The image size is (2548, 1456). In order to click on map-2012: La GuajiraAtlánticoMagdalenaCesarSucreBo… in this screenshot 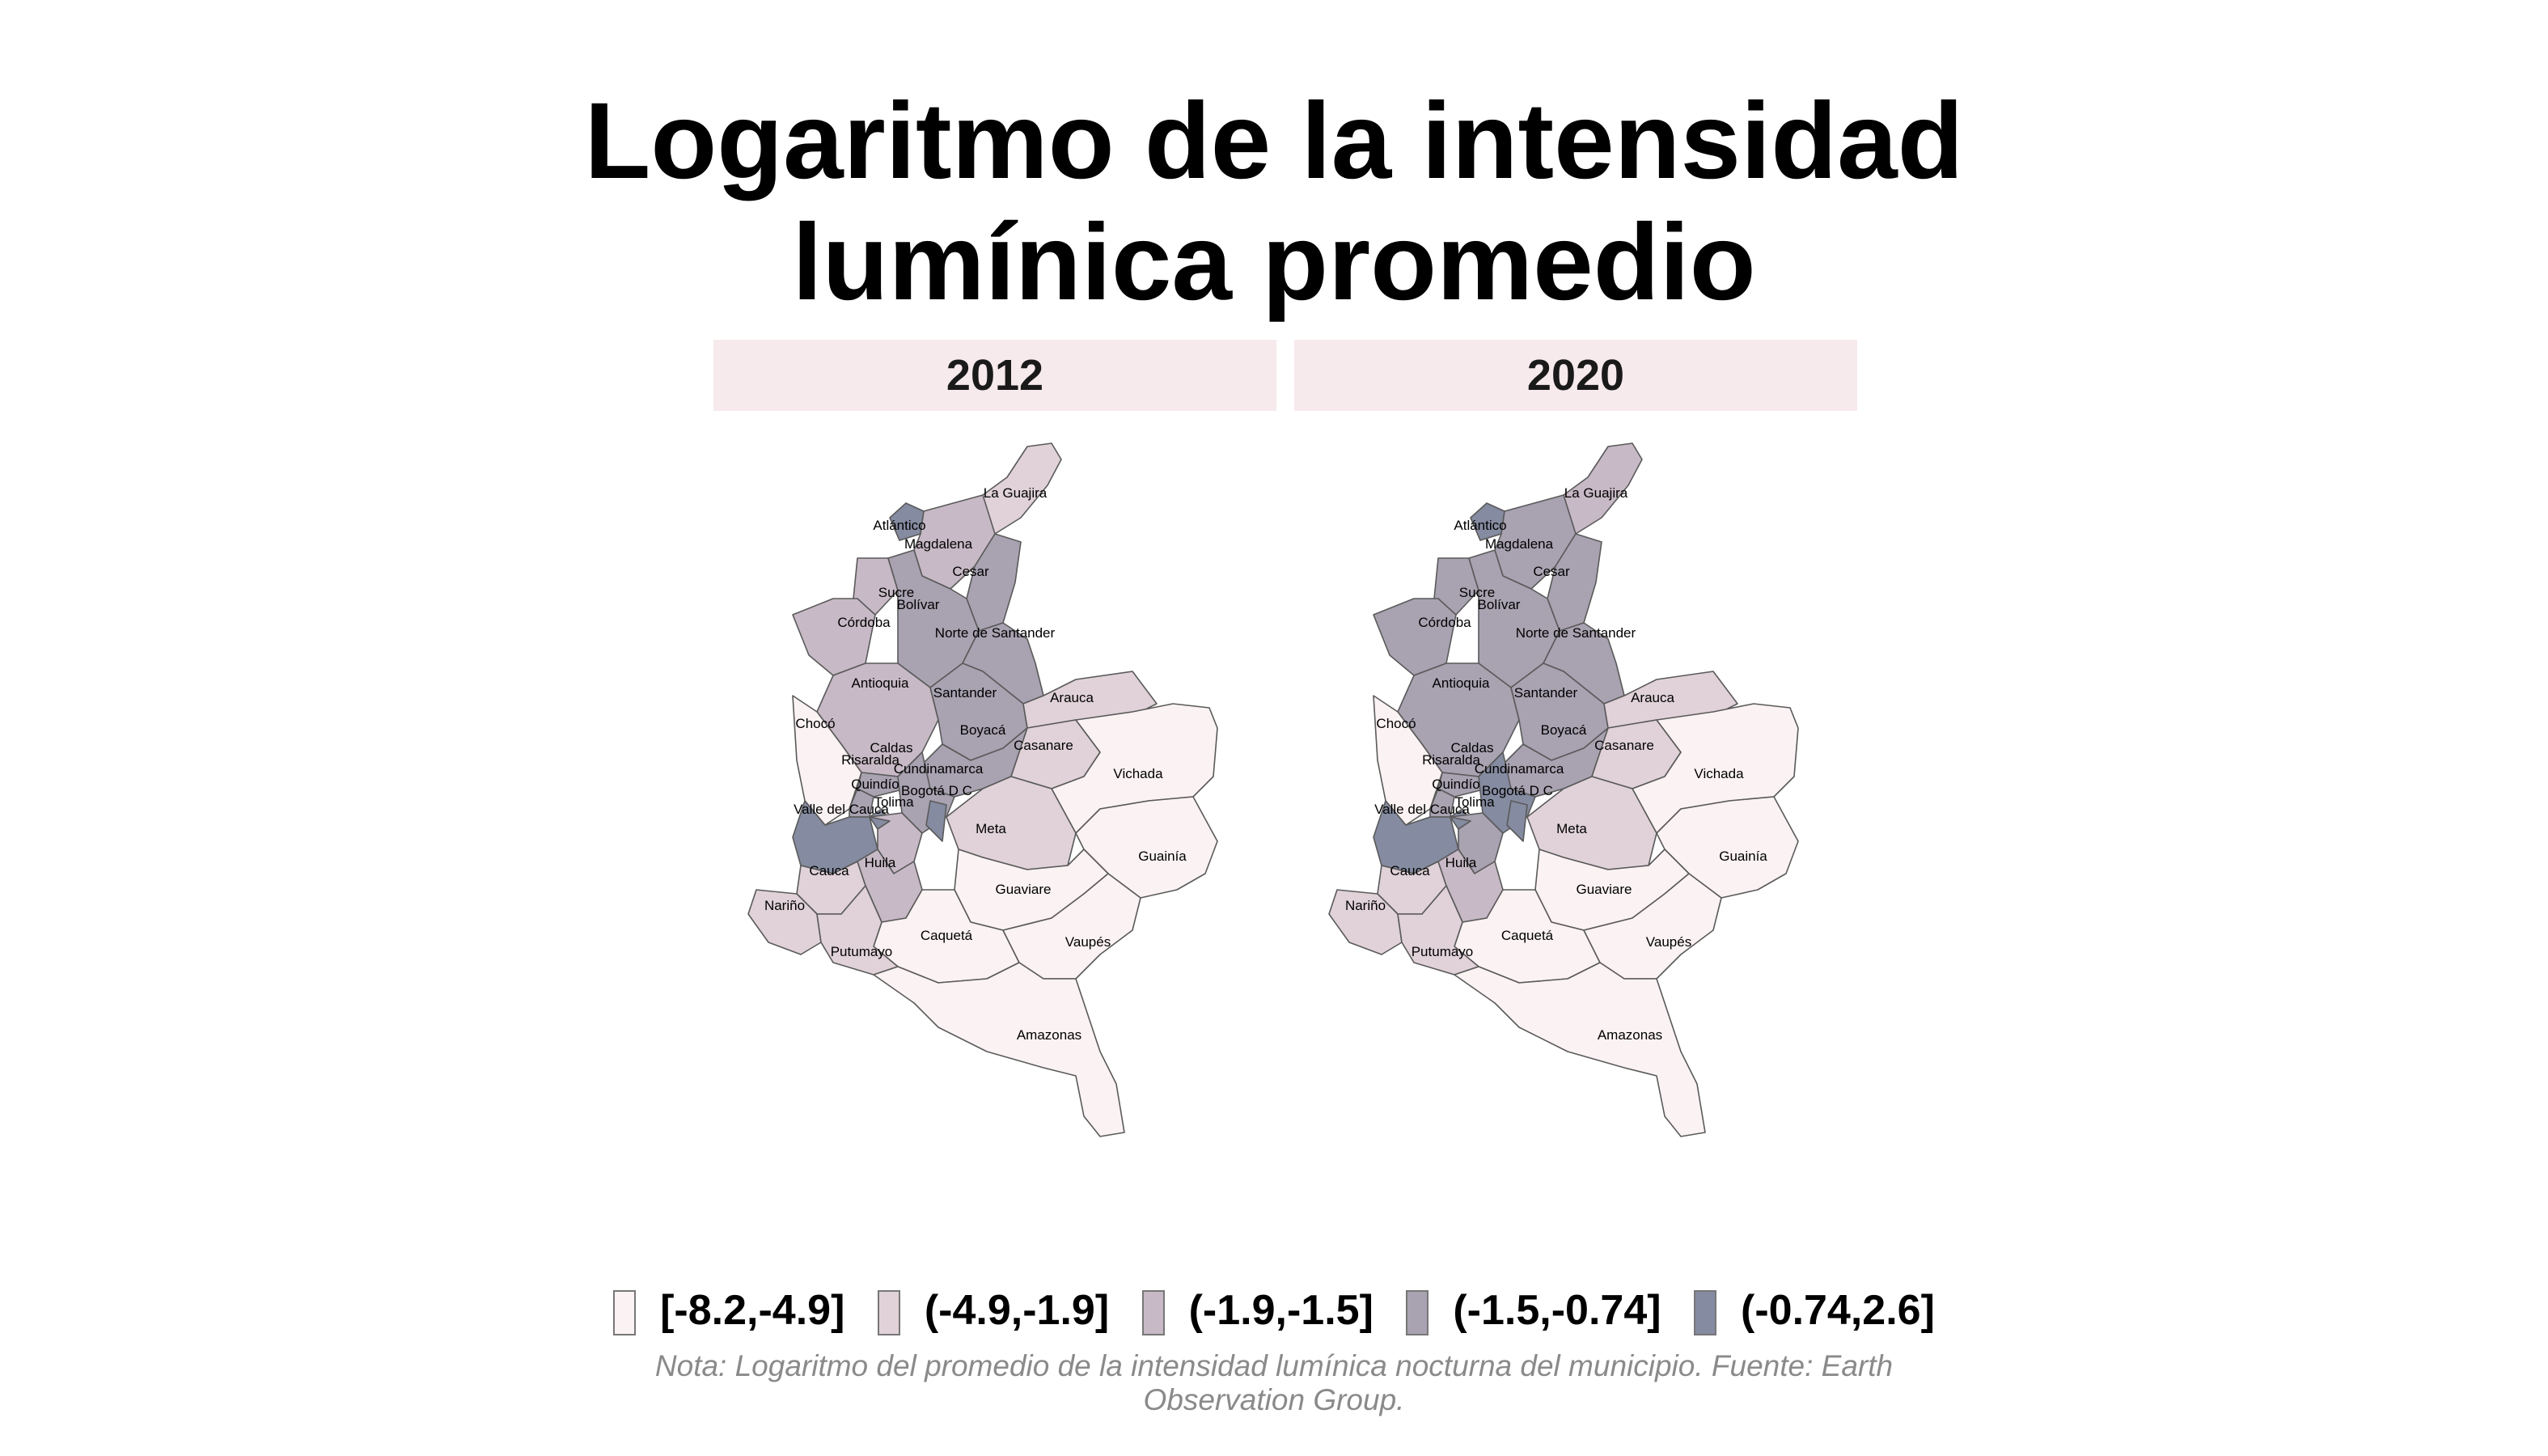, I will do `click(982, 789)`.